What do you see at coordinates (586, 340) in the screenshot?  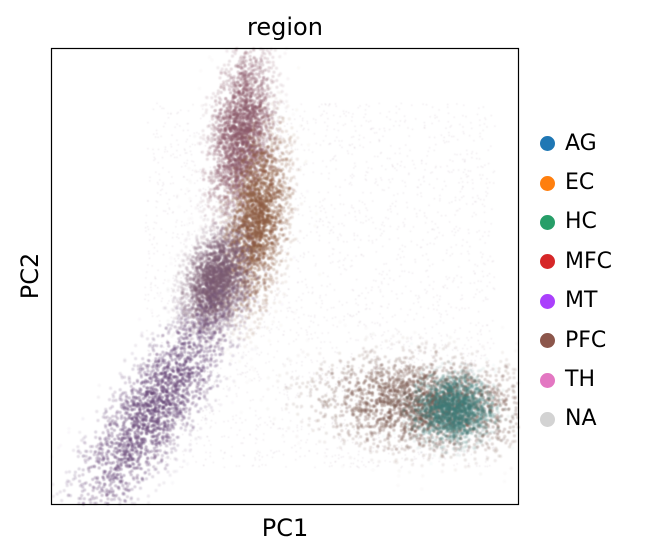 I see `legend-label: PFC` at bounding box center [586, 340].